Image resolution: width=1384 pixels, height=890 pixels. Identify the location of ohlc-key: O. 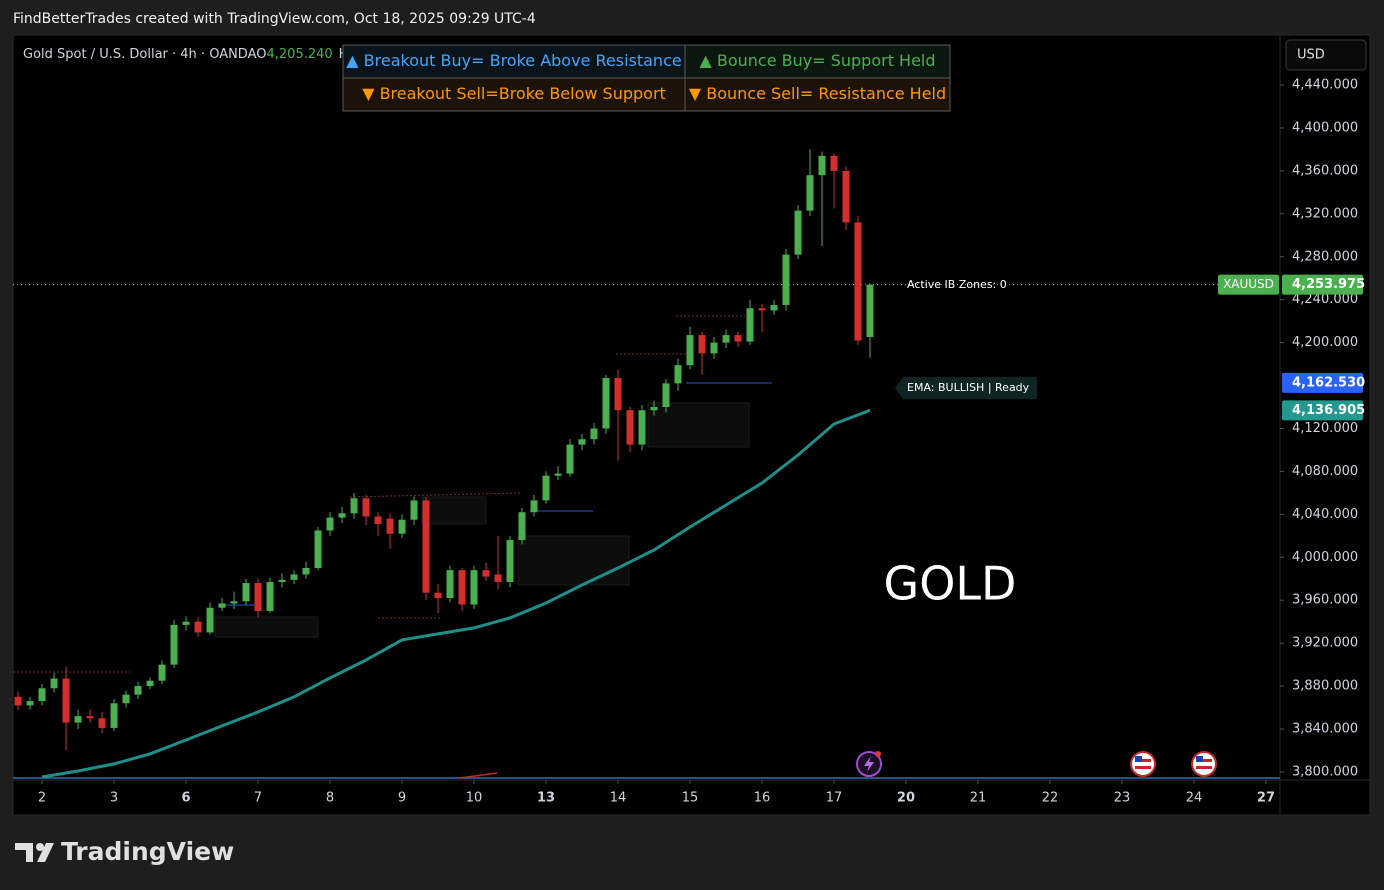
(261, 54).